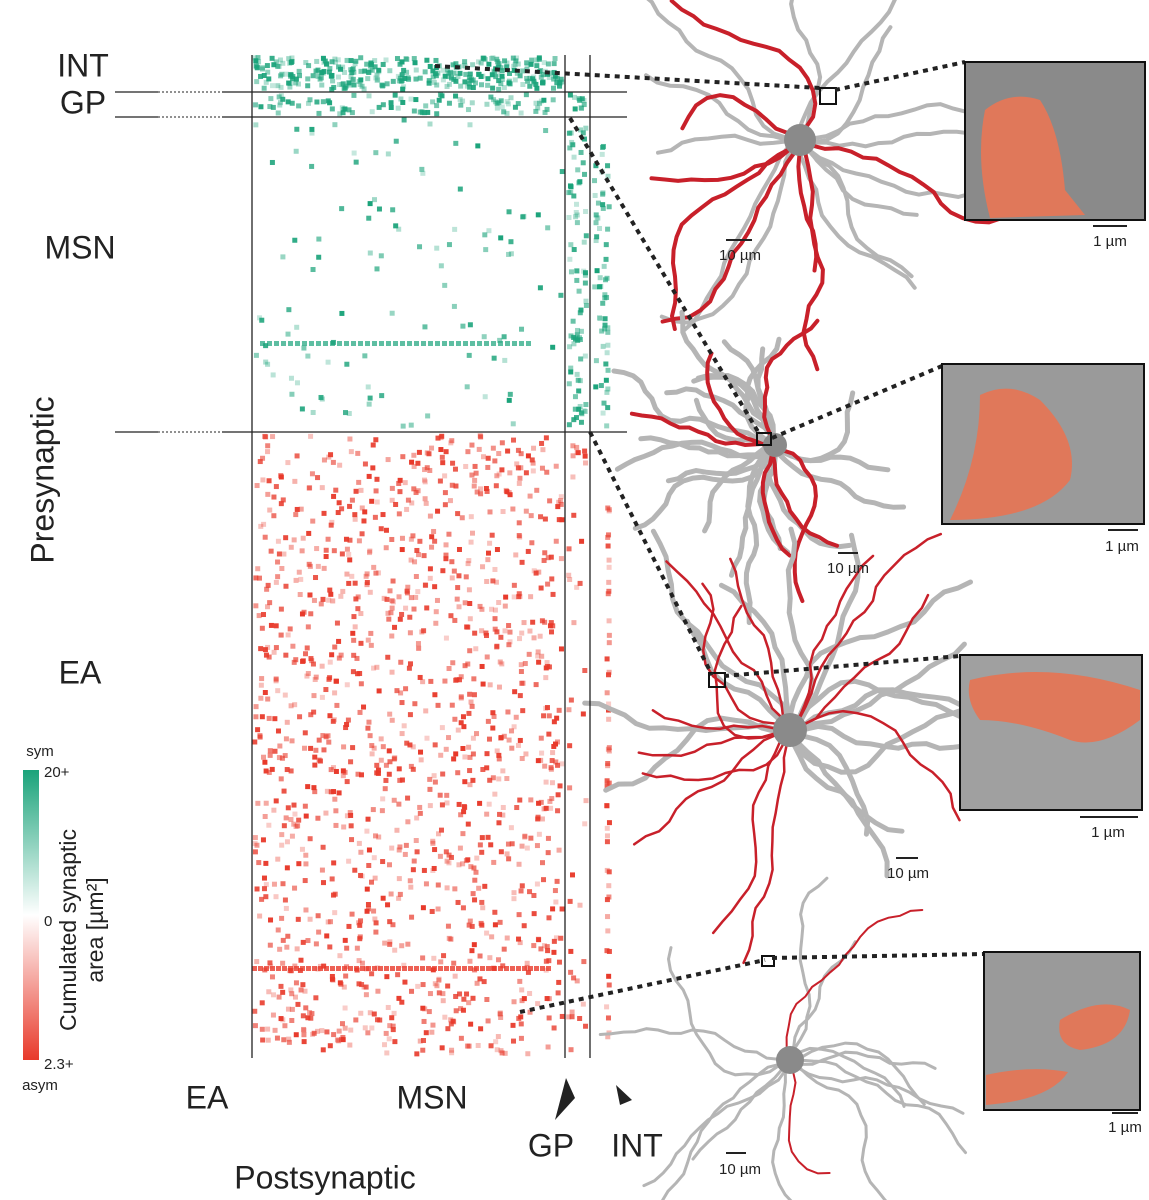 The width and height of the screenshot is (1149, 1200). I want to click on x-axis-label: Postsynaptic, so click(324, 1177).